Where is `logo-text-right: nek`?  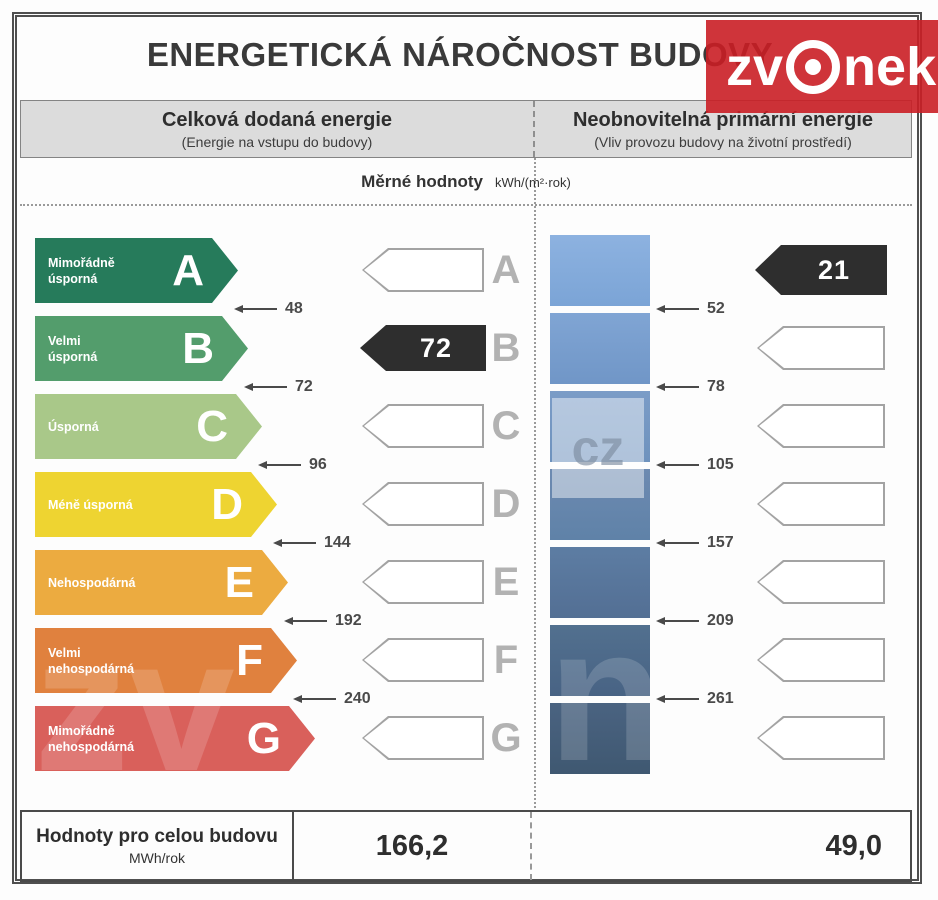
logo-text-right: nek is located at coordinates (890, 66).